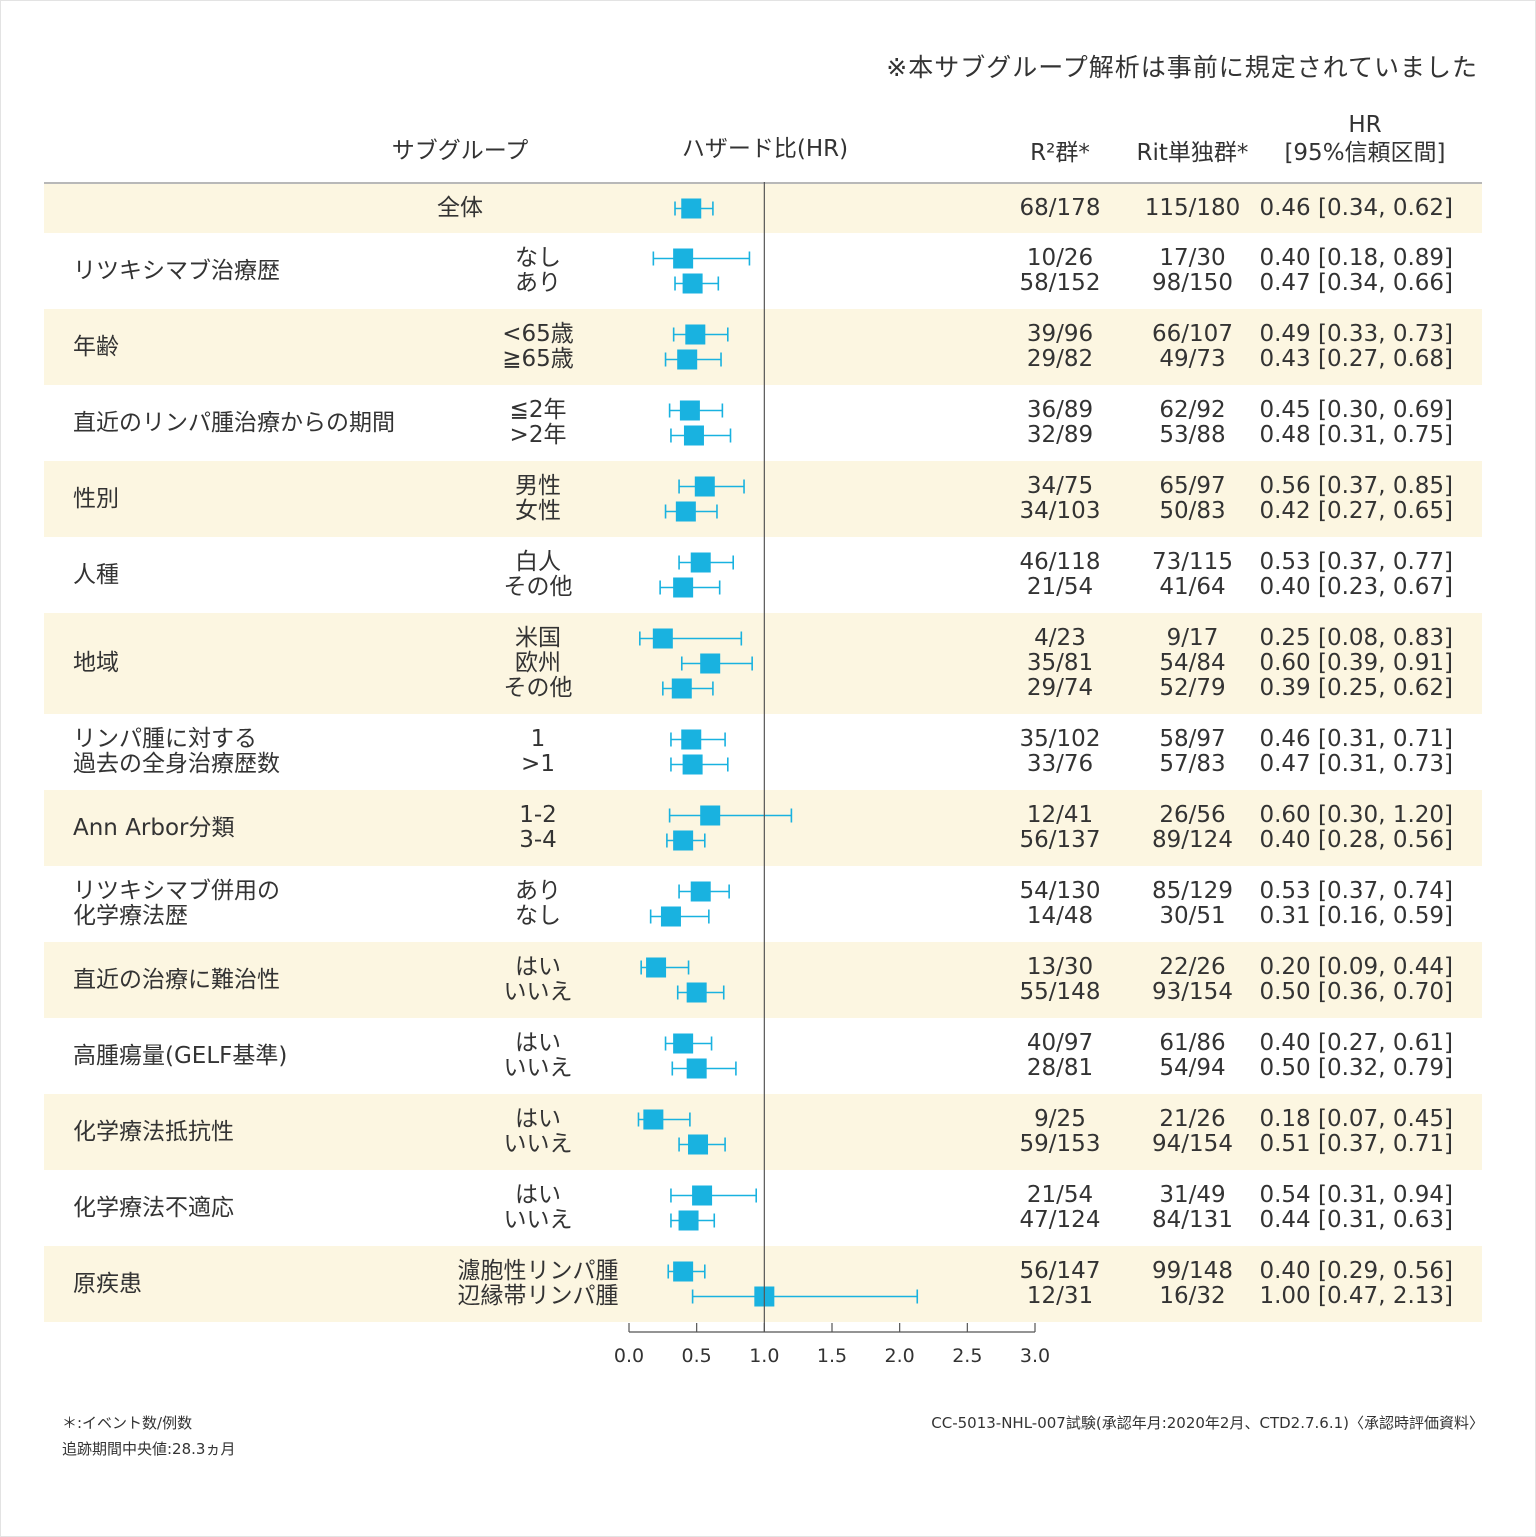 This screenshot has width=1536, height=1537. I want to click on subgroup-label-line: 地域, so click(96, 663).